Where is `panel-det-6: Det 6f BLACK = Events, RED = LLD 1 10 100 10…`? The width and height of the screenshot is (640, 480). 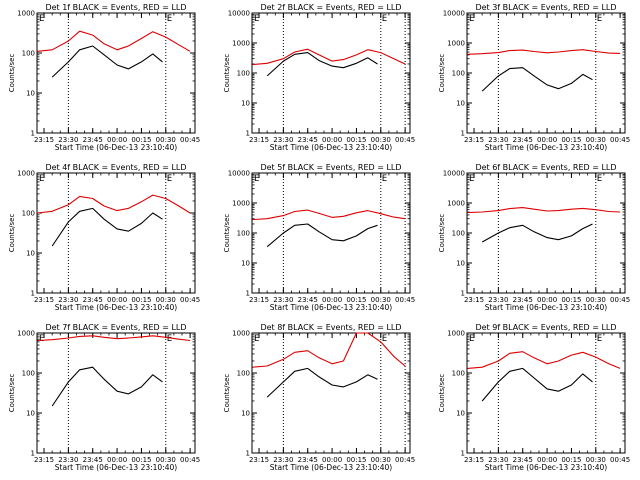 panel-det-6: Det 6f BLACK = Events, RED = LLD 1 10 100 10… is located at coordinates (534, 237).